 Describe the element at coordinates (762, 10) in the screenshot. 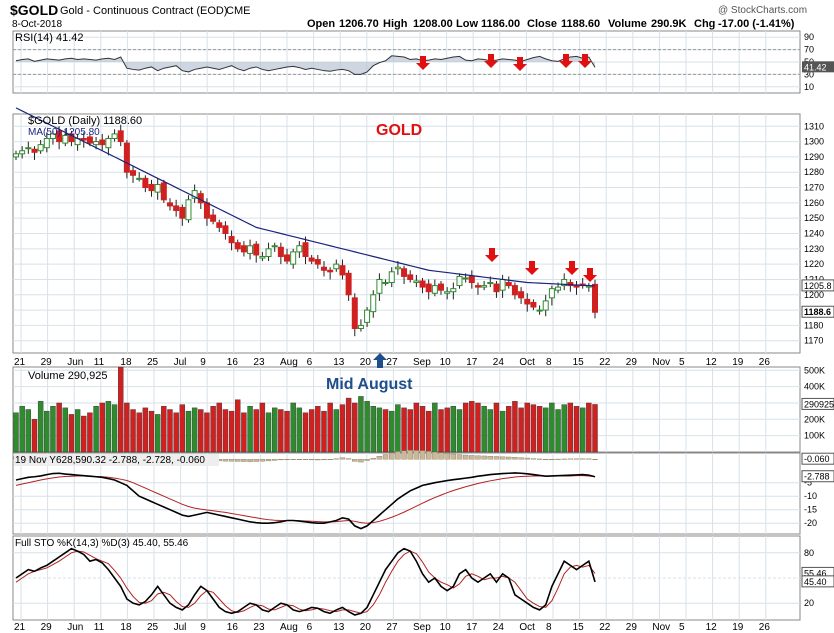

I see `watermark: @ StockCharts.com` at that location.